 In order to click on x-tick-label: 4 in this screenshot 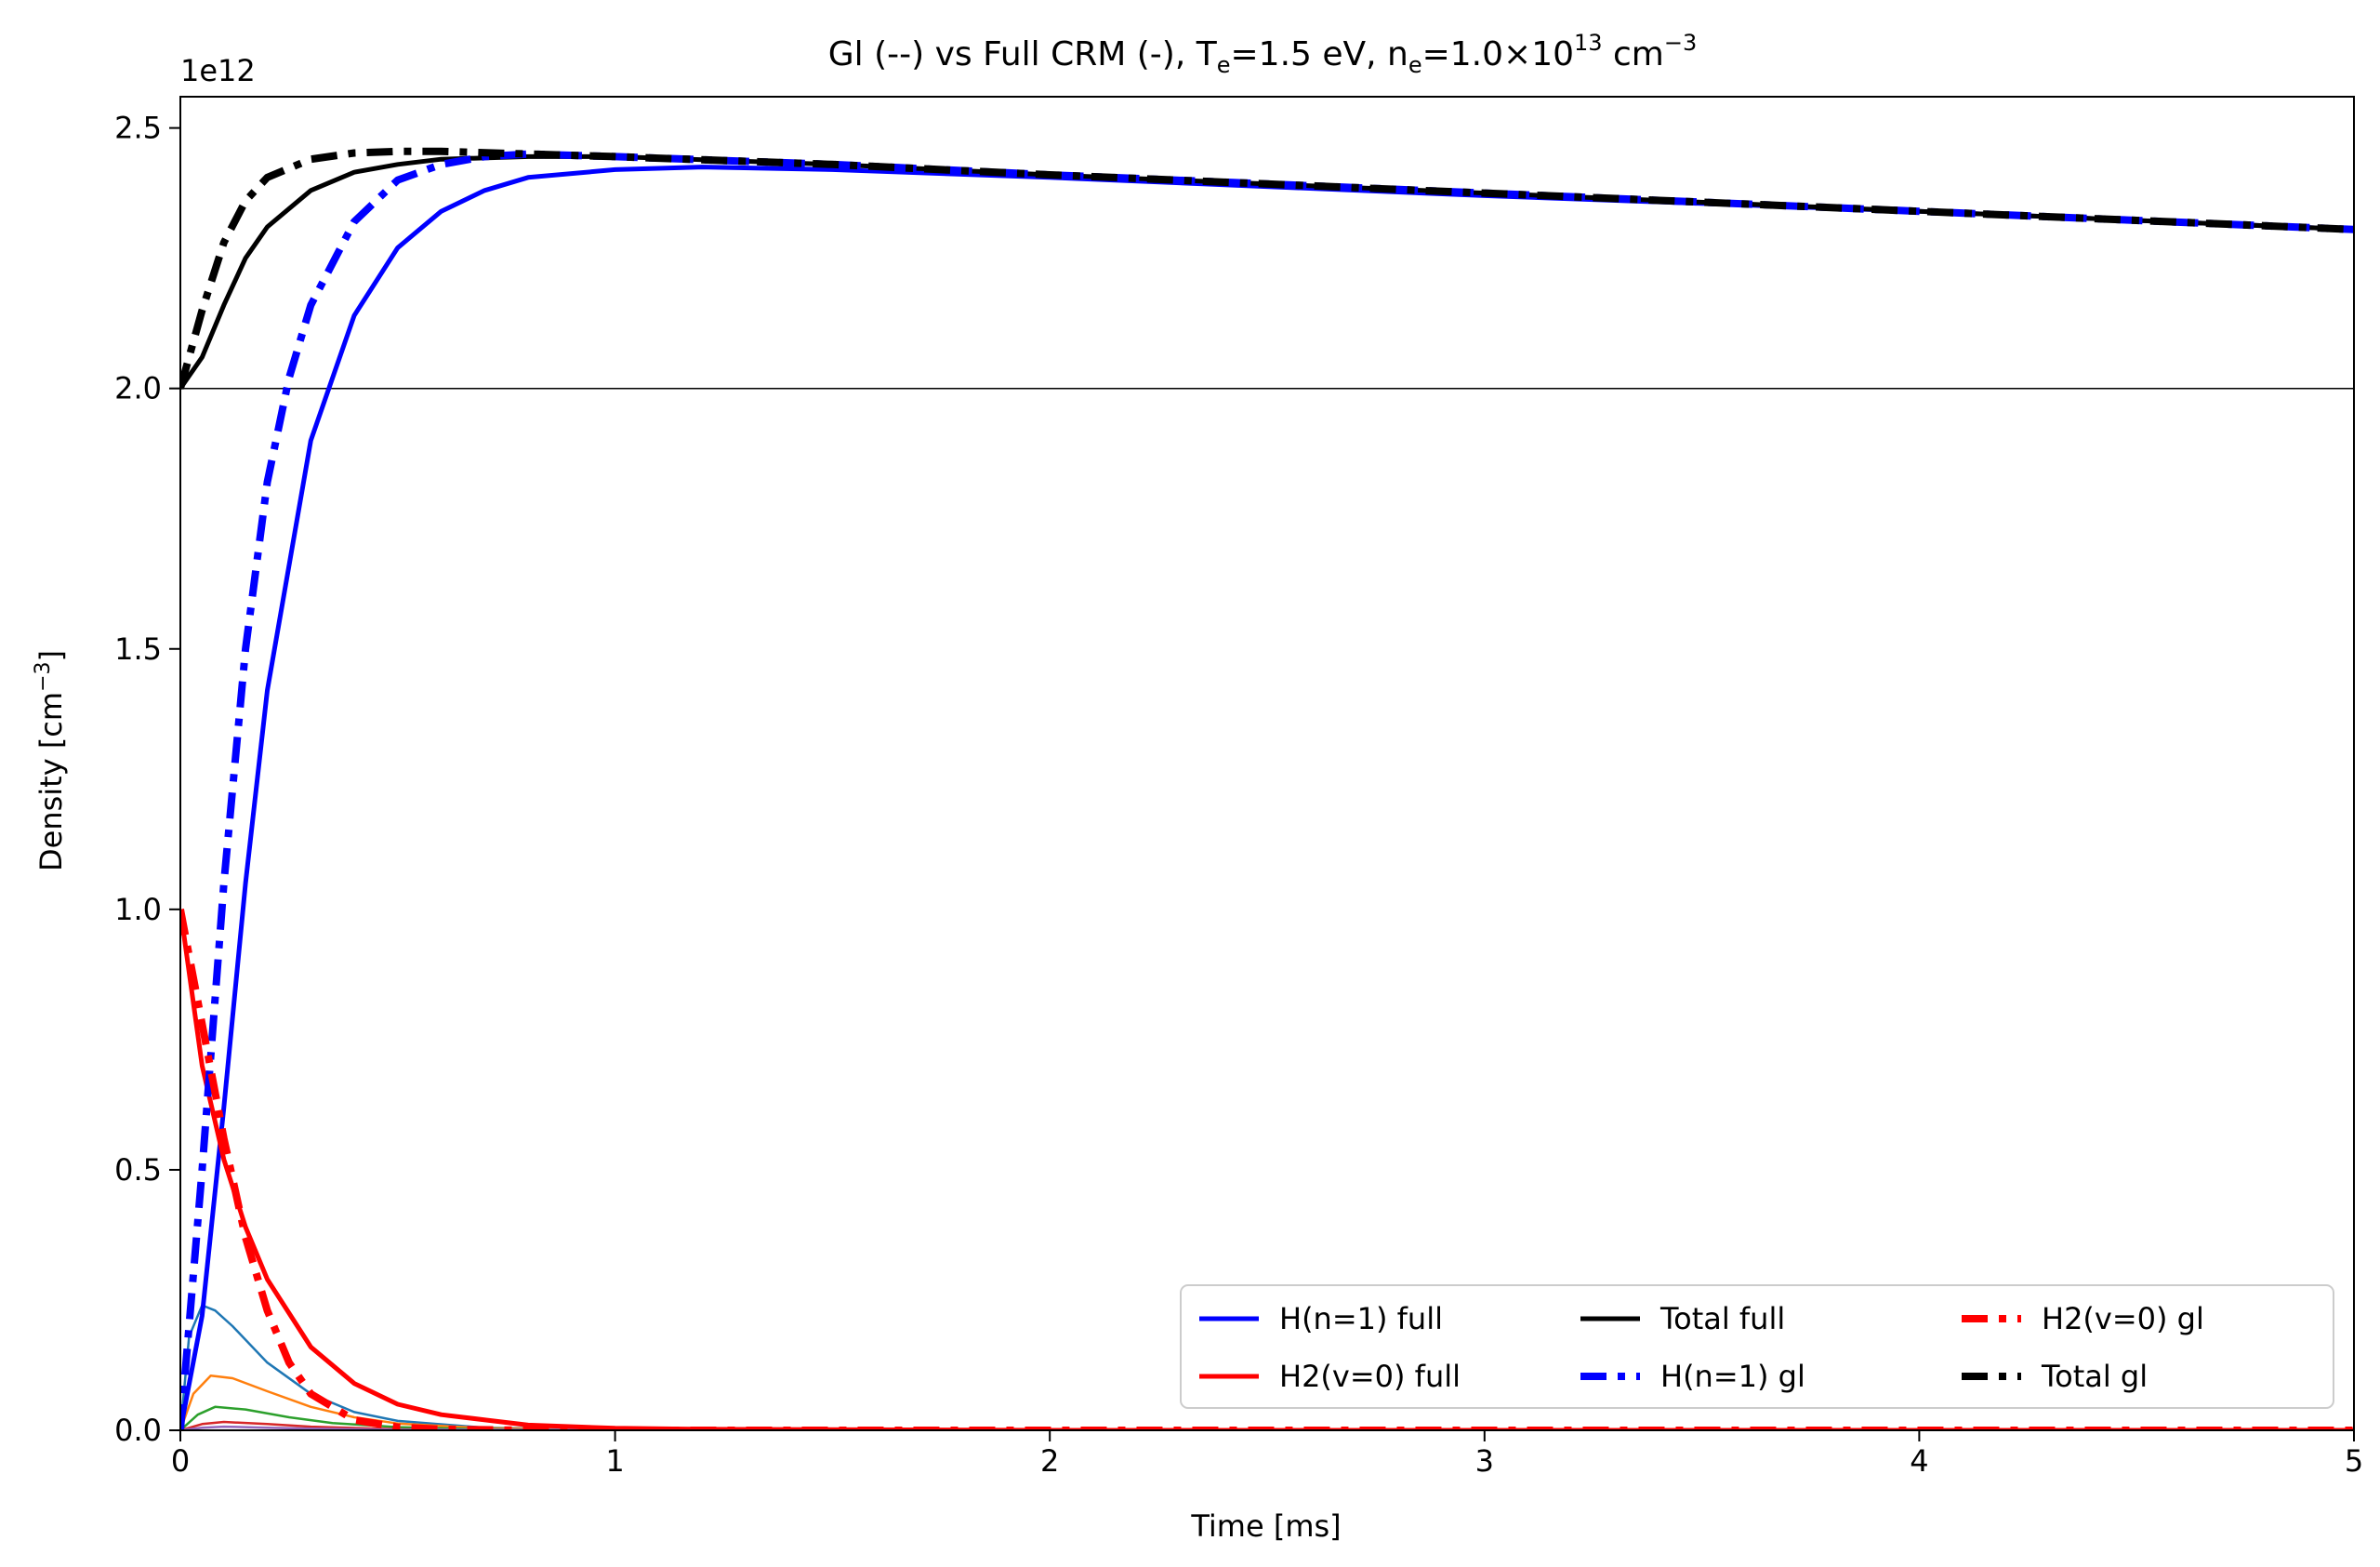, I will do `click(1919, 1461)`.